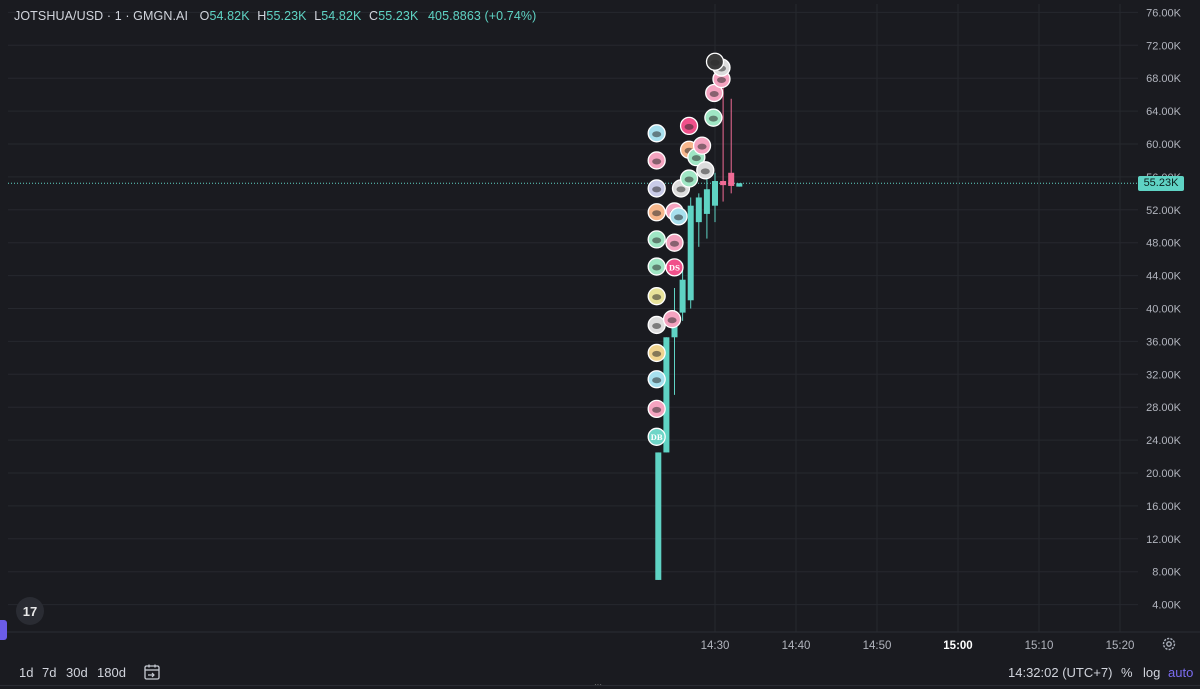  I want to click on y-tick-label: 12.00K, so click(1164, 540).